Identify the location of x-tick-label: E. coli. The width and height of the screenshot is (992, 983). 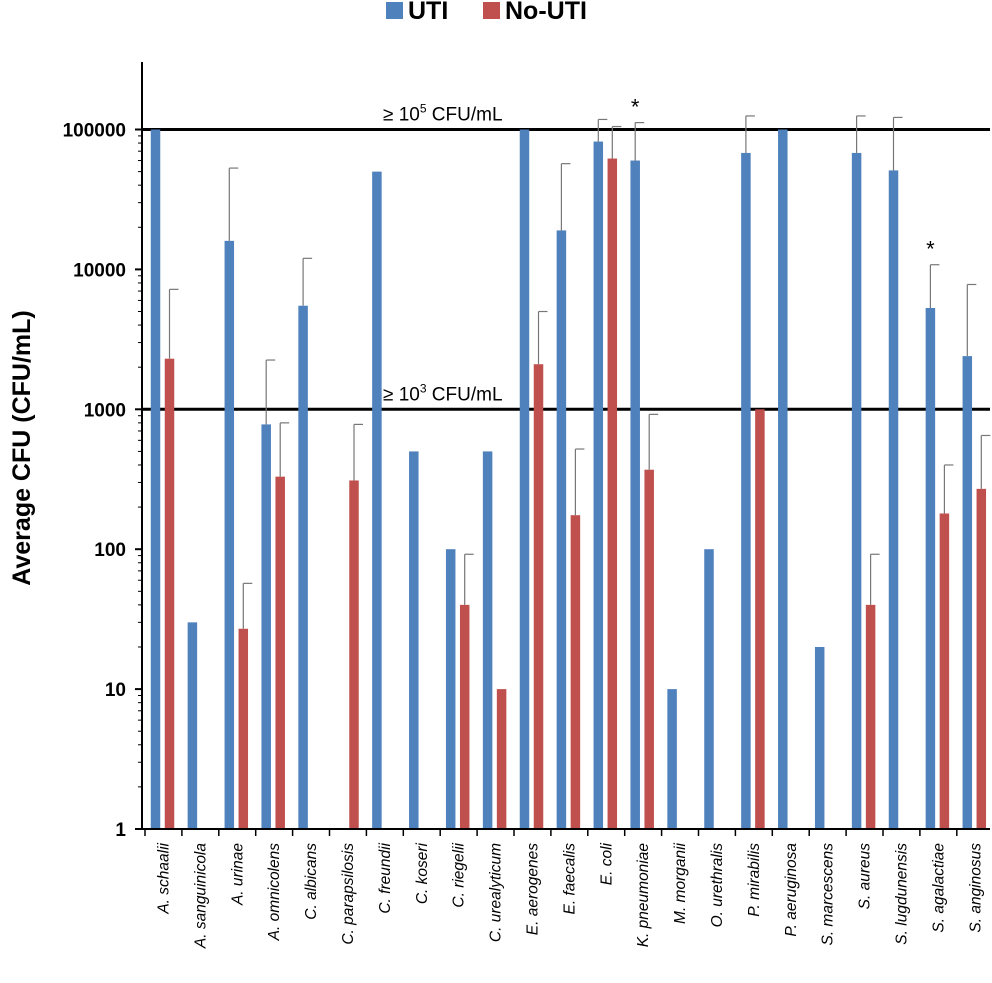
(606, 863).